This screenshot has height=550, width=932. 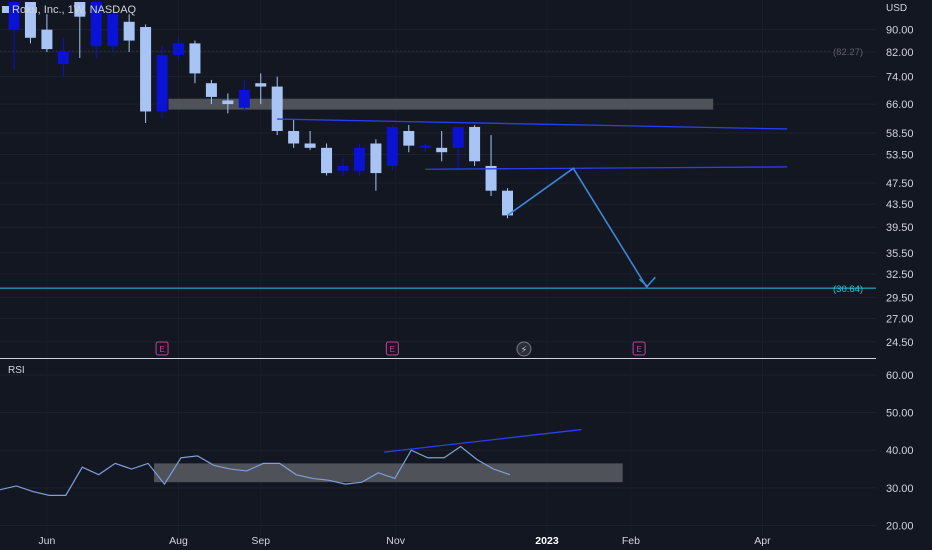 What do you see at coordinates (900, 275) in the screenshot?
I see `price-tick-label: 32.50` at bounding box center [900, 275].